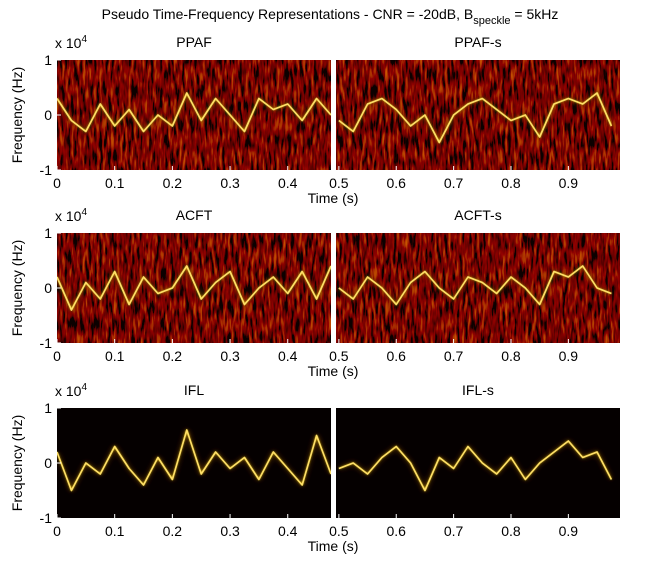 The height and width of the screenshot is (571, 645). I want to click on title-suffix: = 5kHz, so click(535, 14).